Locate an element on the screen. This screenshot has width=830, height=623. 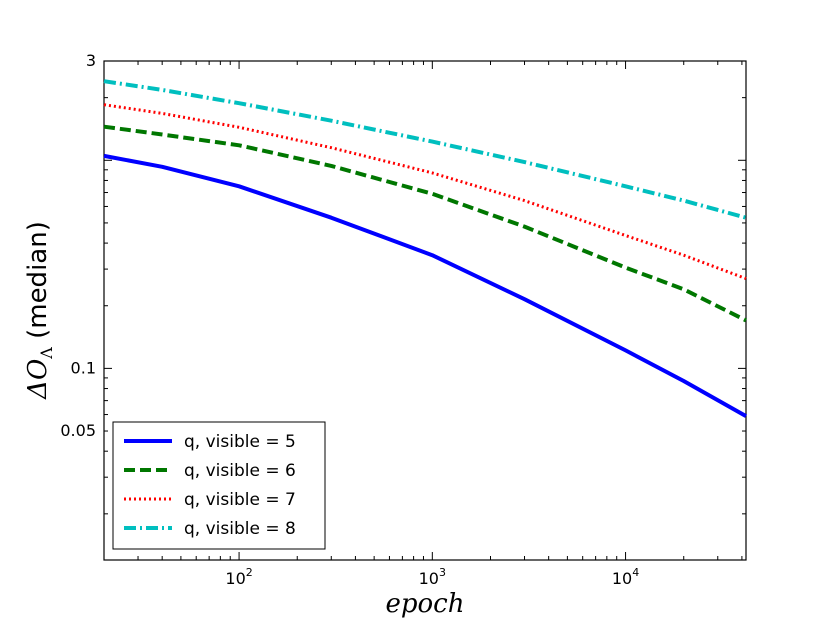
y-axis-label-group: ΔOΛ (median) is located at coordinates (39, 310).